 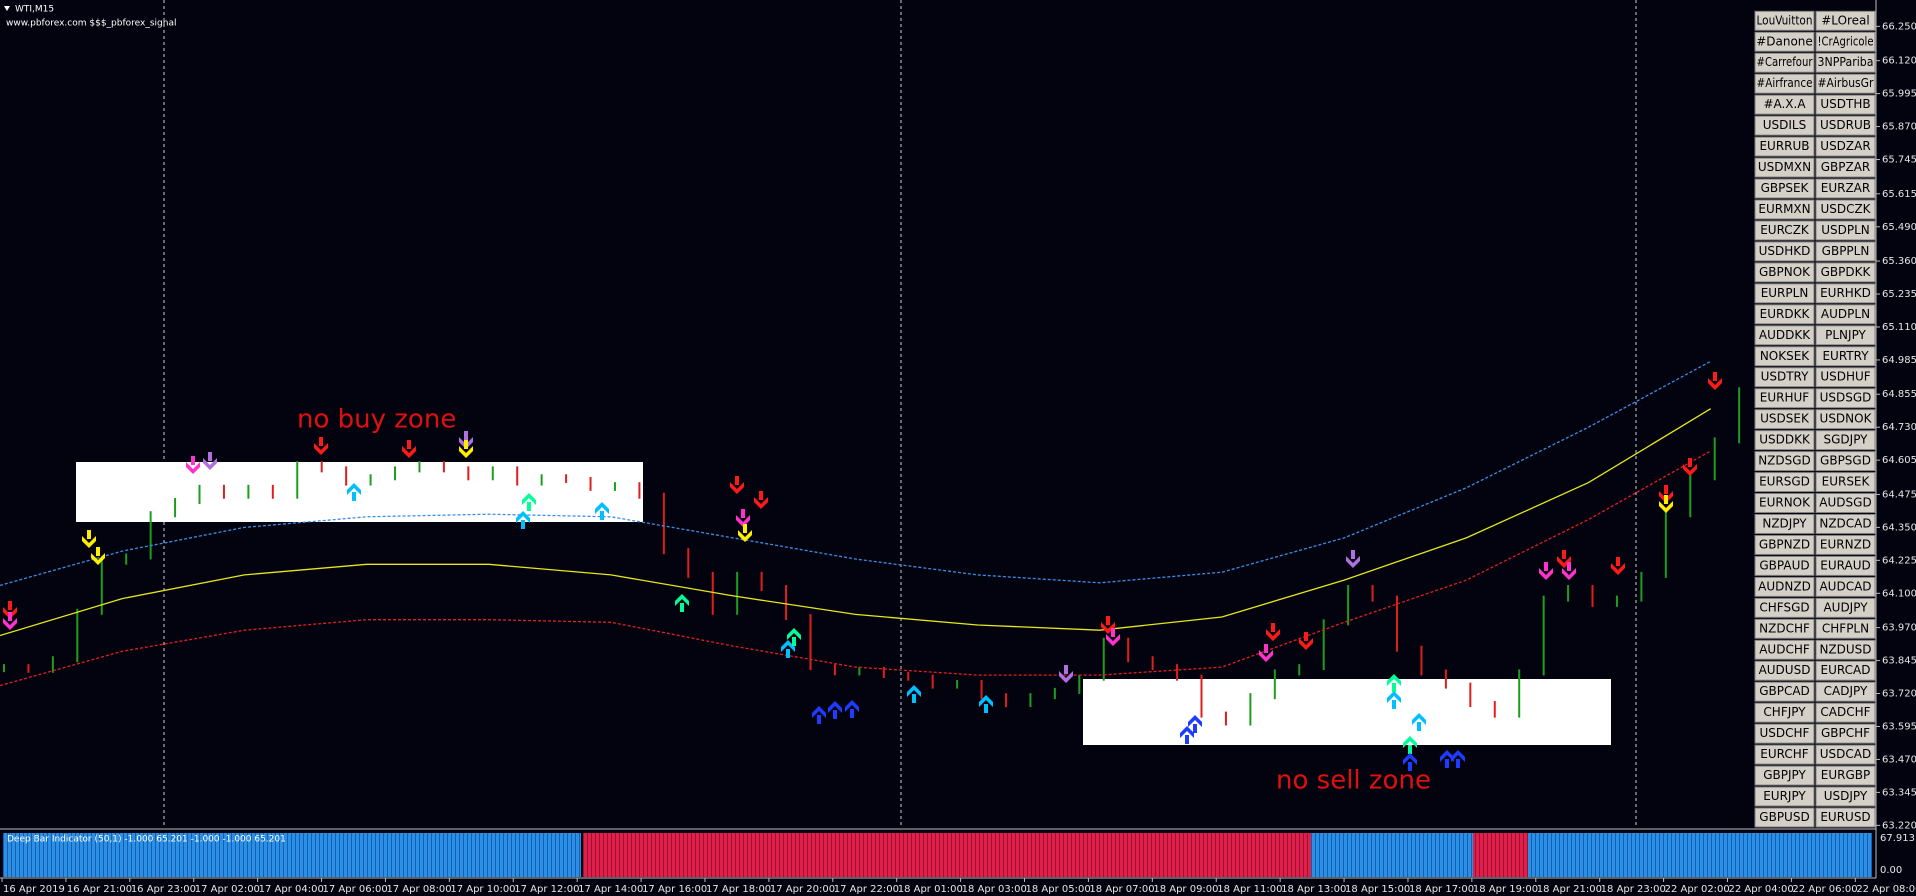 I want to click on symbol-button-label: EURRUB, so click(x=1784, y=146).